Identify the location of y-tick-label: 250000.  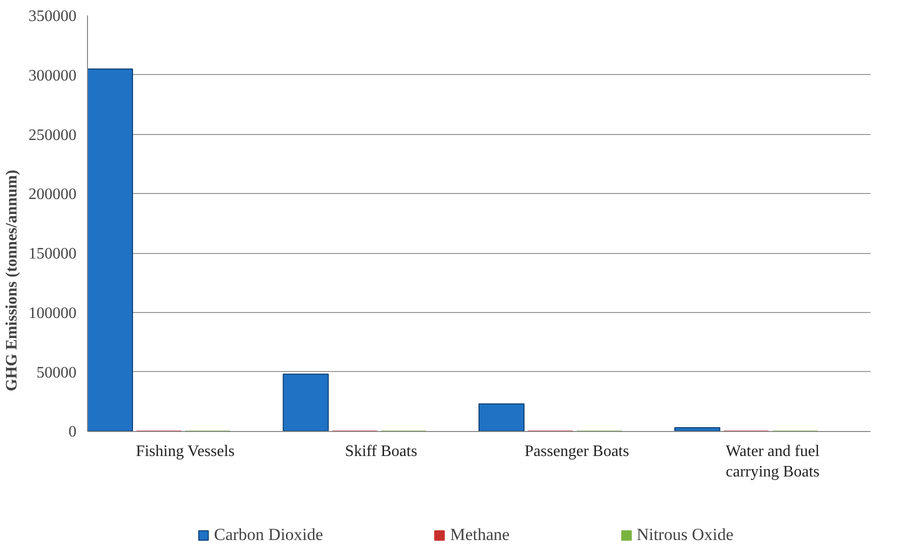
(52, 135).